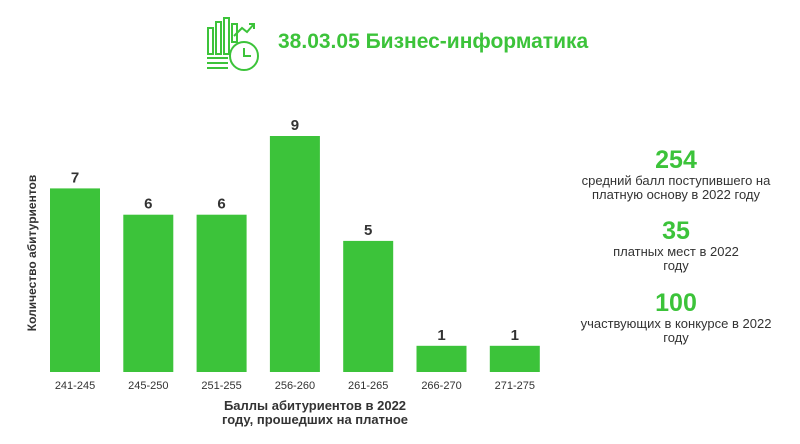  What do you see at coordinates (315, 405) in the screenshot?
I see `x-axis-label-line-1: Баллы абитуриентов в 2022` at bounding box center [315, 405].